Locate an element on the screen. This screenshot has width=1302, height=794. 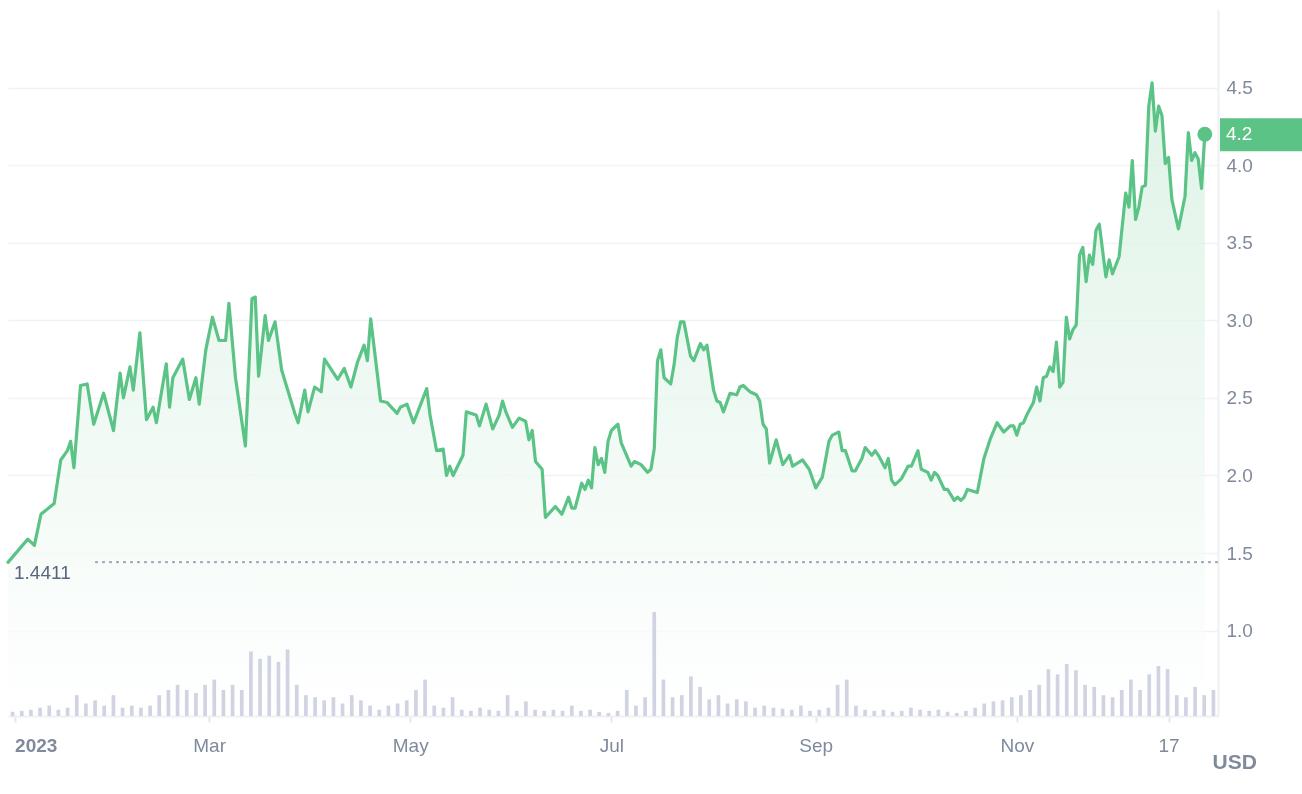
y-tick-label: 1.0 is located at coordinates (1239, 631).